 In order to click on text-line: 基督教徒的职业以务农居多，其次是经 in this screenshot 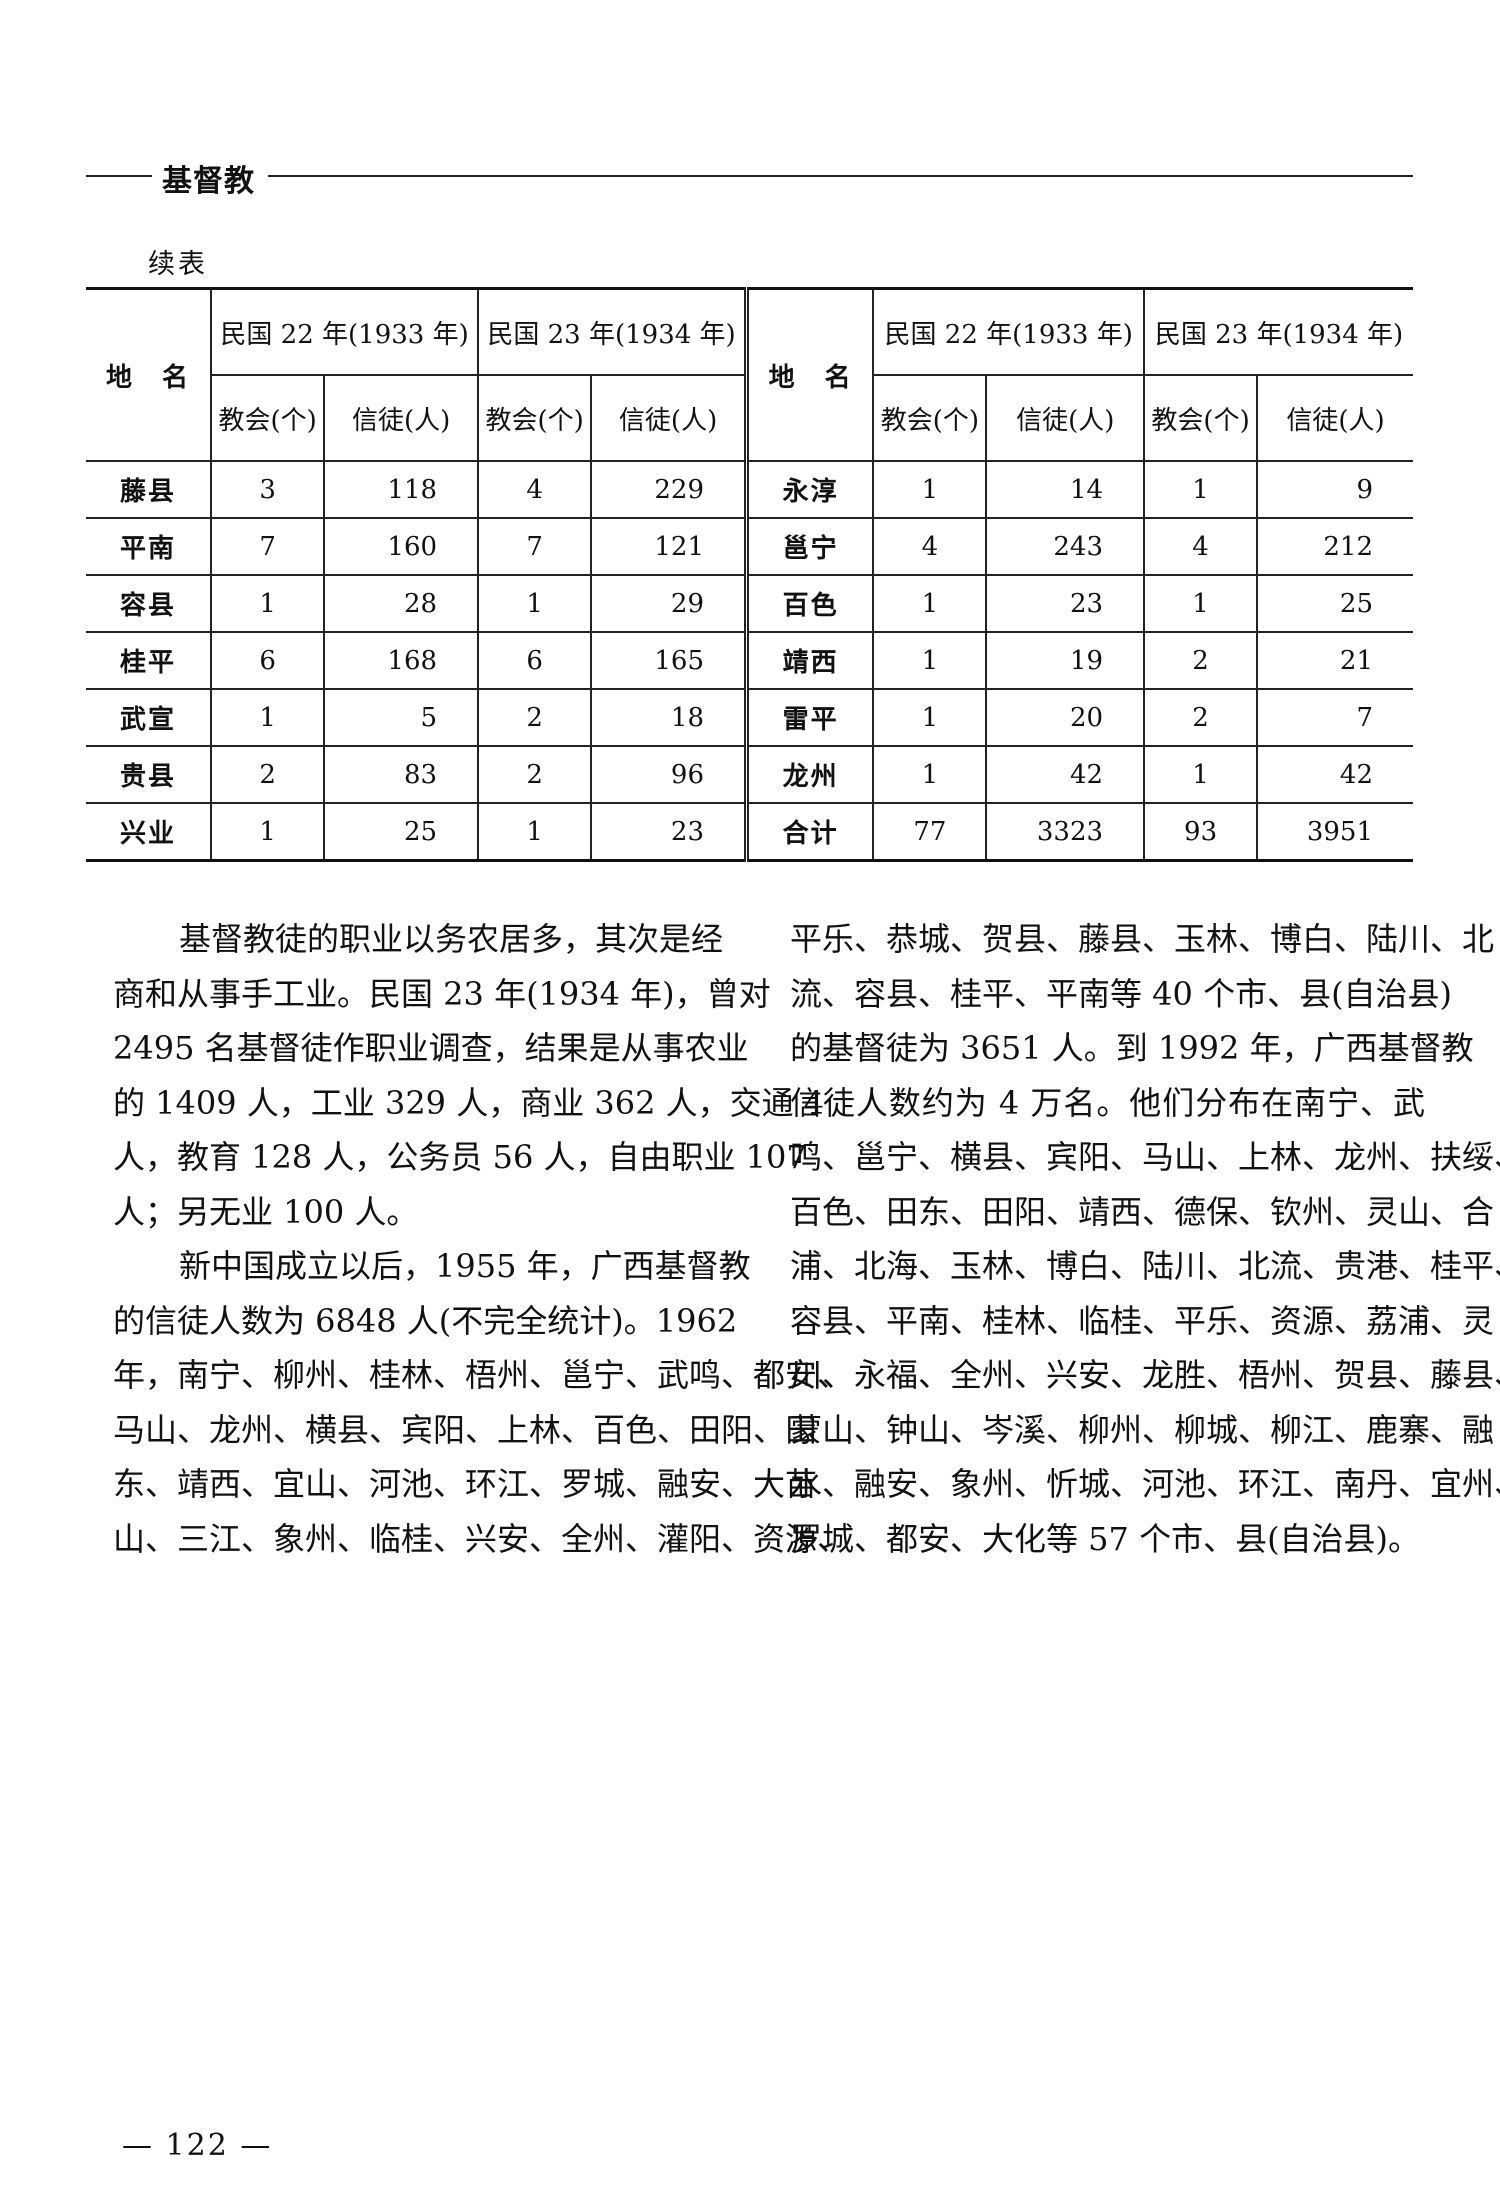, I will do `click(451, 939)`.